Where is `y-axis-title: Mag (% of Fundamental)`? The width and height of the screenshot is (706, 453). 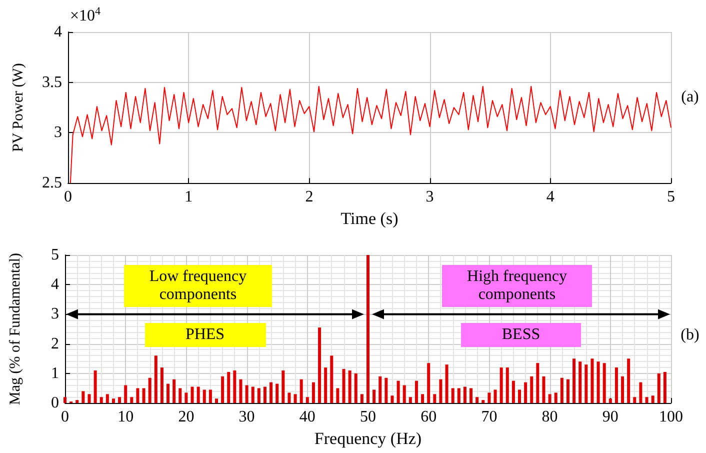 y-axis-title: Mag (% of Fundamental) is located at coordinates (16, 329).